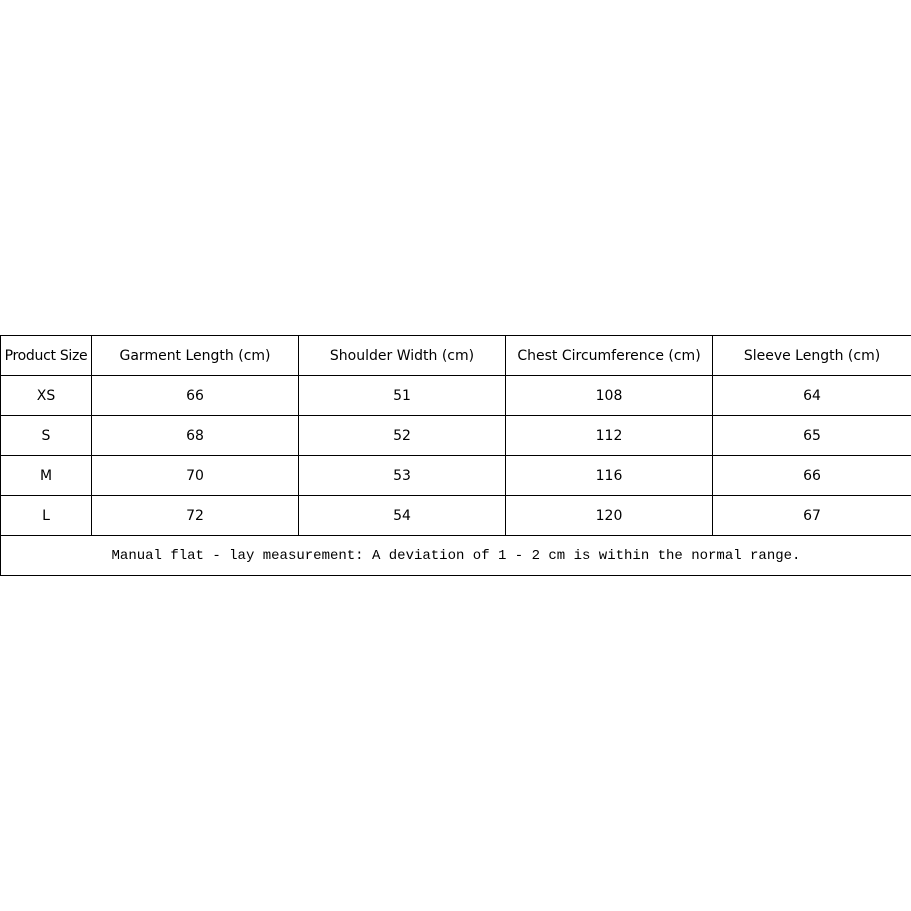 The image size is (911, 911). What do you see at coordinates (811, 395) in the screenshot?
I see `table-cell: 64` at bounding box center [811, 395].